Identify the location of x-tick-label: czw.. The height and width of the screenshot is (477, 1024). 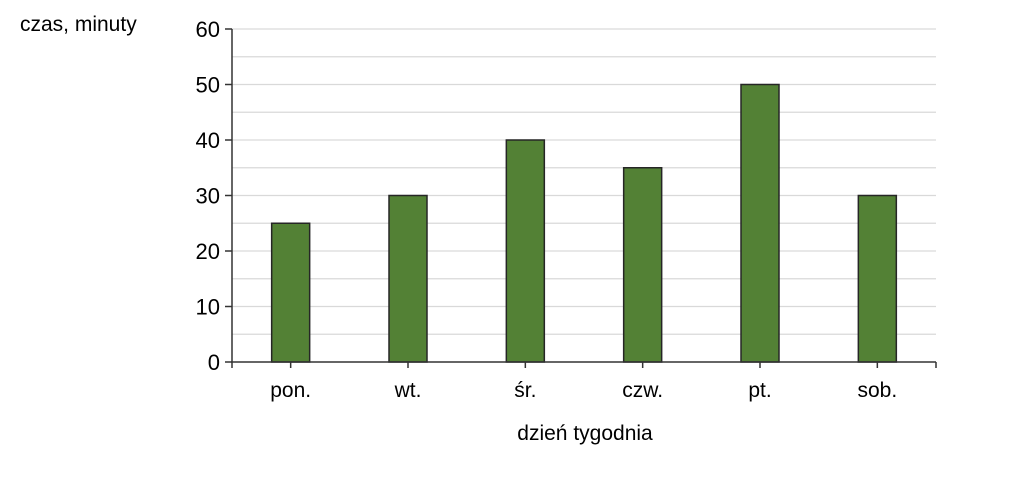
(642, 390).